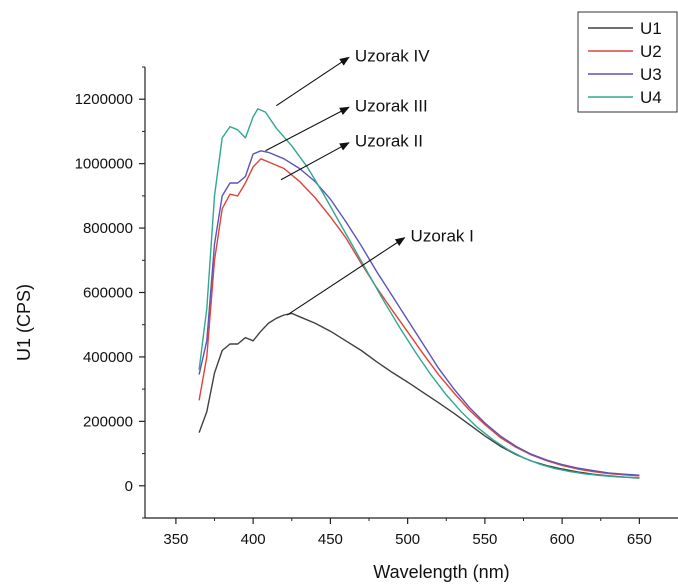  What do you see at coordinates (627, 62) in the screenshot?
I see `legend: U1 U2 U3 U4` at bounding box center [627, 62].